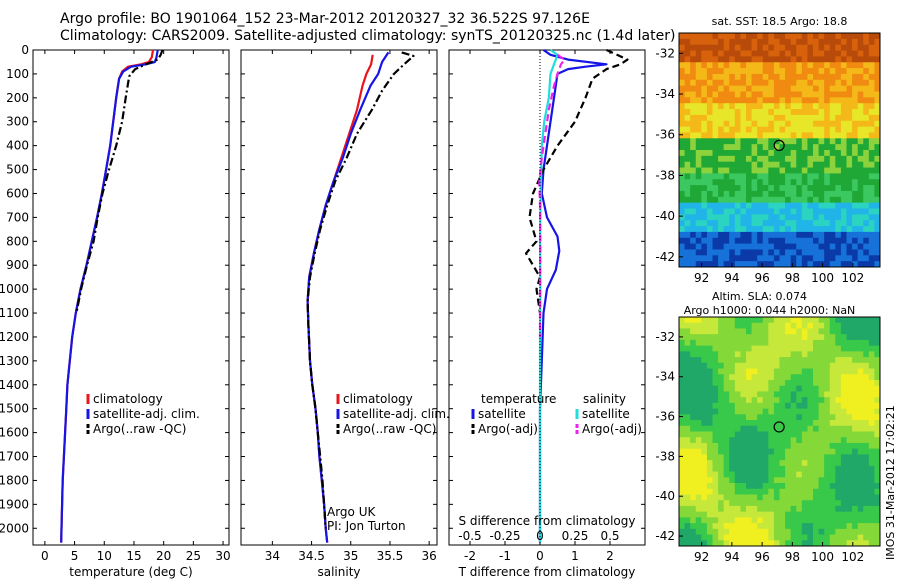 The width and height of the screenshot is (900, 580). Describe the element at coordinates (792, 278) in the screenshot. I see `x-tick-label: 98` at that location.